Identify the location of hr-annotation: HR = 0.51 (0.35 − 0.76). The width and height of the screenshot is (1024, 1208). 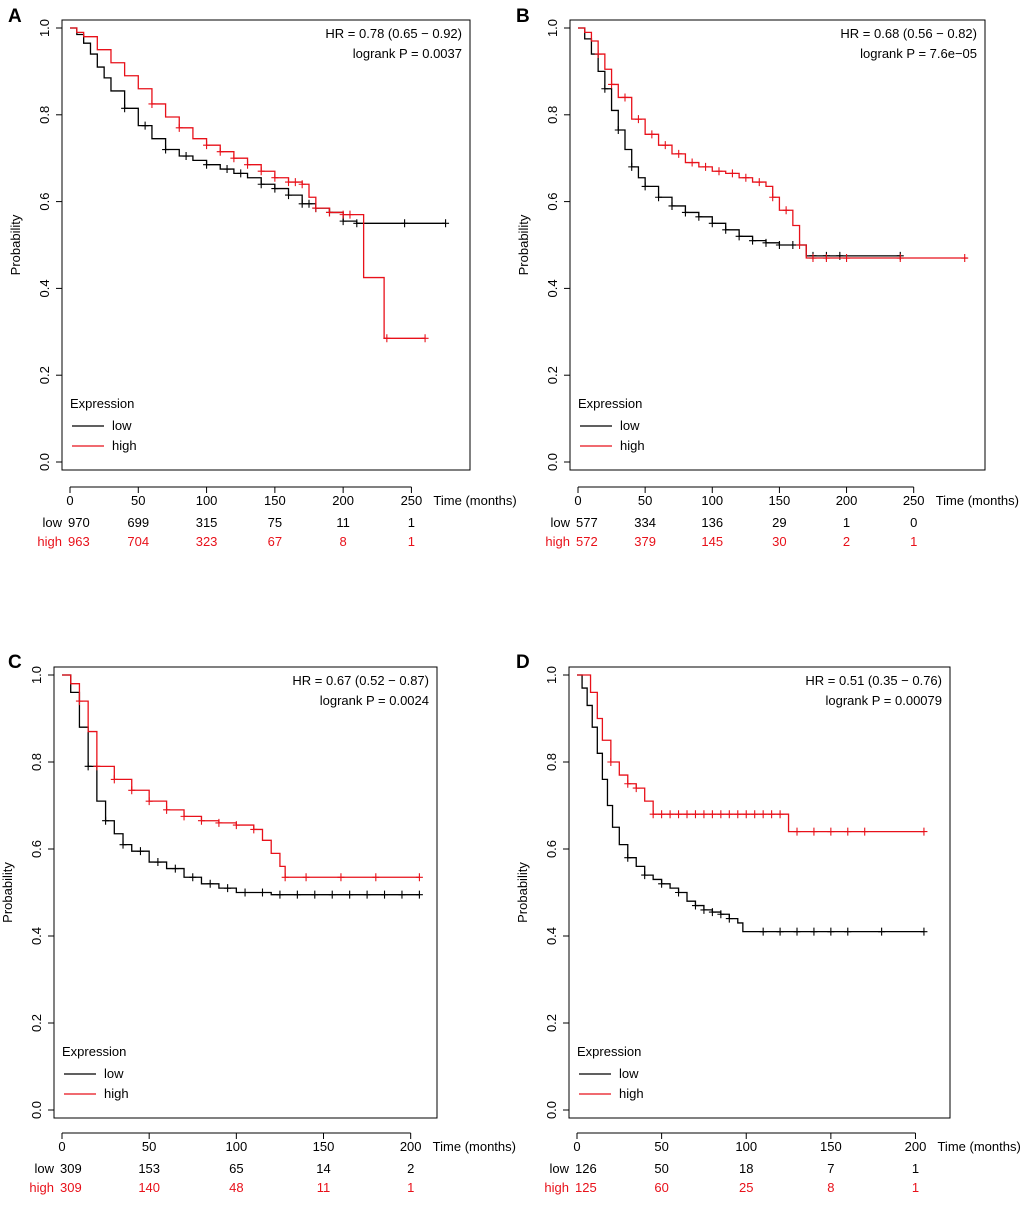
(873, 680).